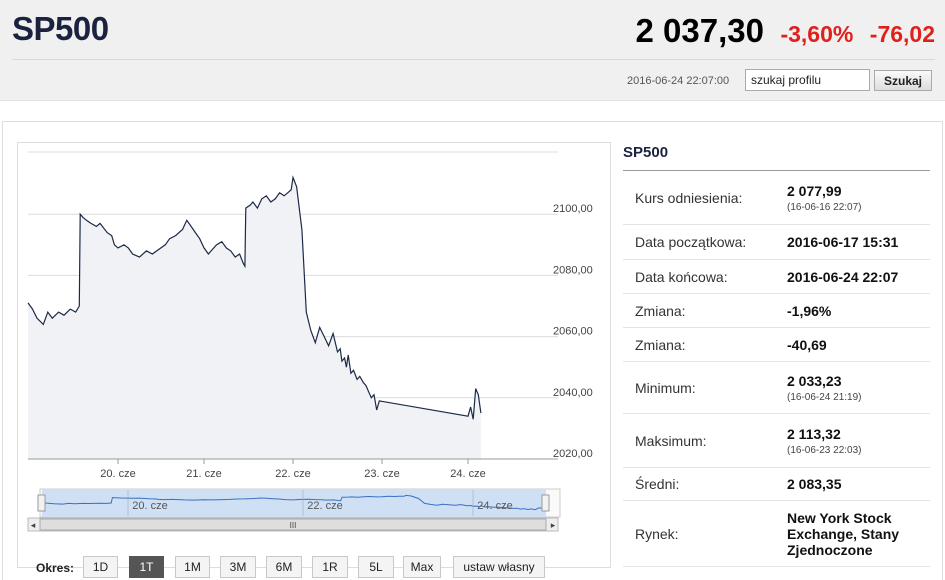 The image size is (945, 580). I want to click on x-axis: 20. cze 21. cze 22. cze 23. cze 24. cze, so click(293, 469).